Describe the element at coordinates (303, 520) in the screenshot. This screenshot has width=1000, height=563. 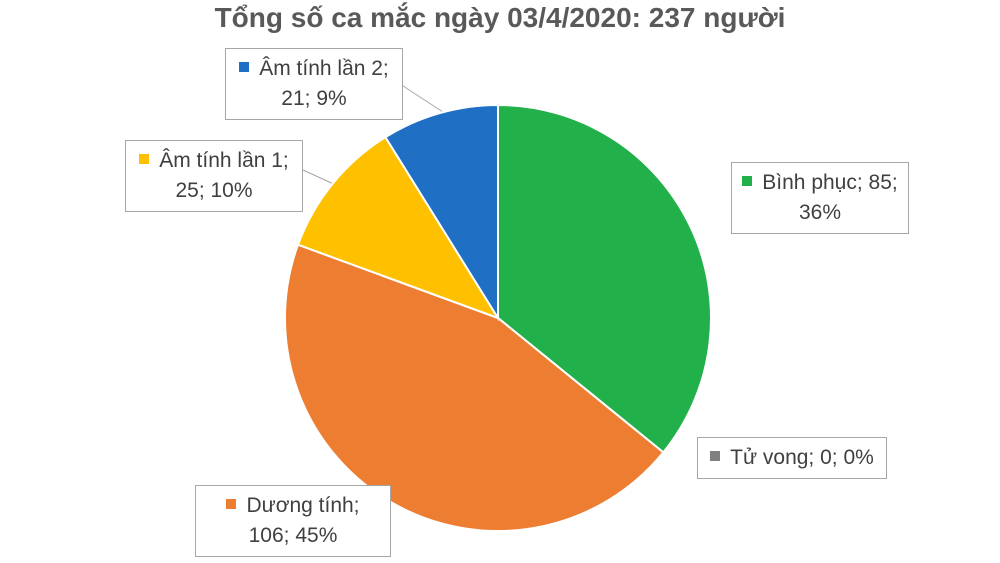
I see `label-text: Dương tính; 106; 45%` at that location.